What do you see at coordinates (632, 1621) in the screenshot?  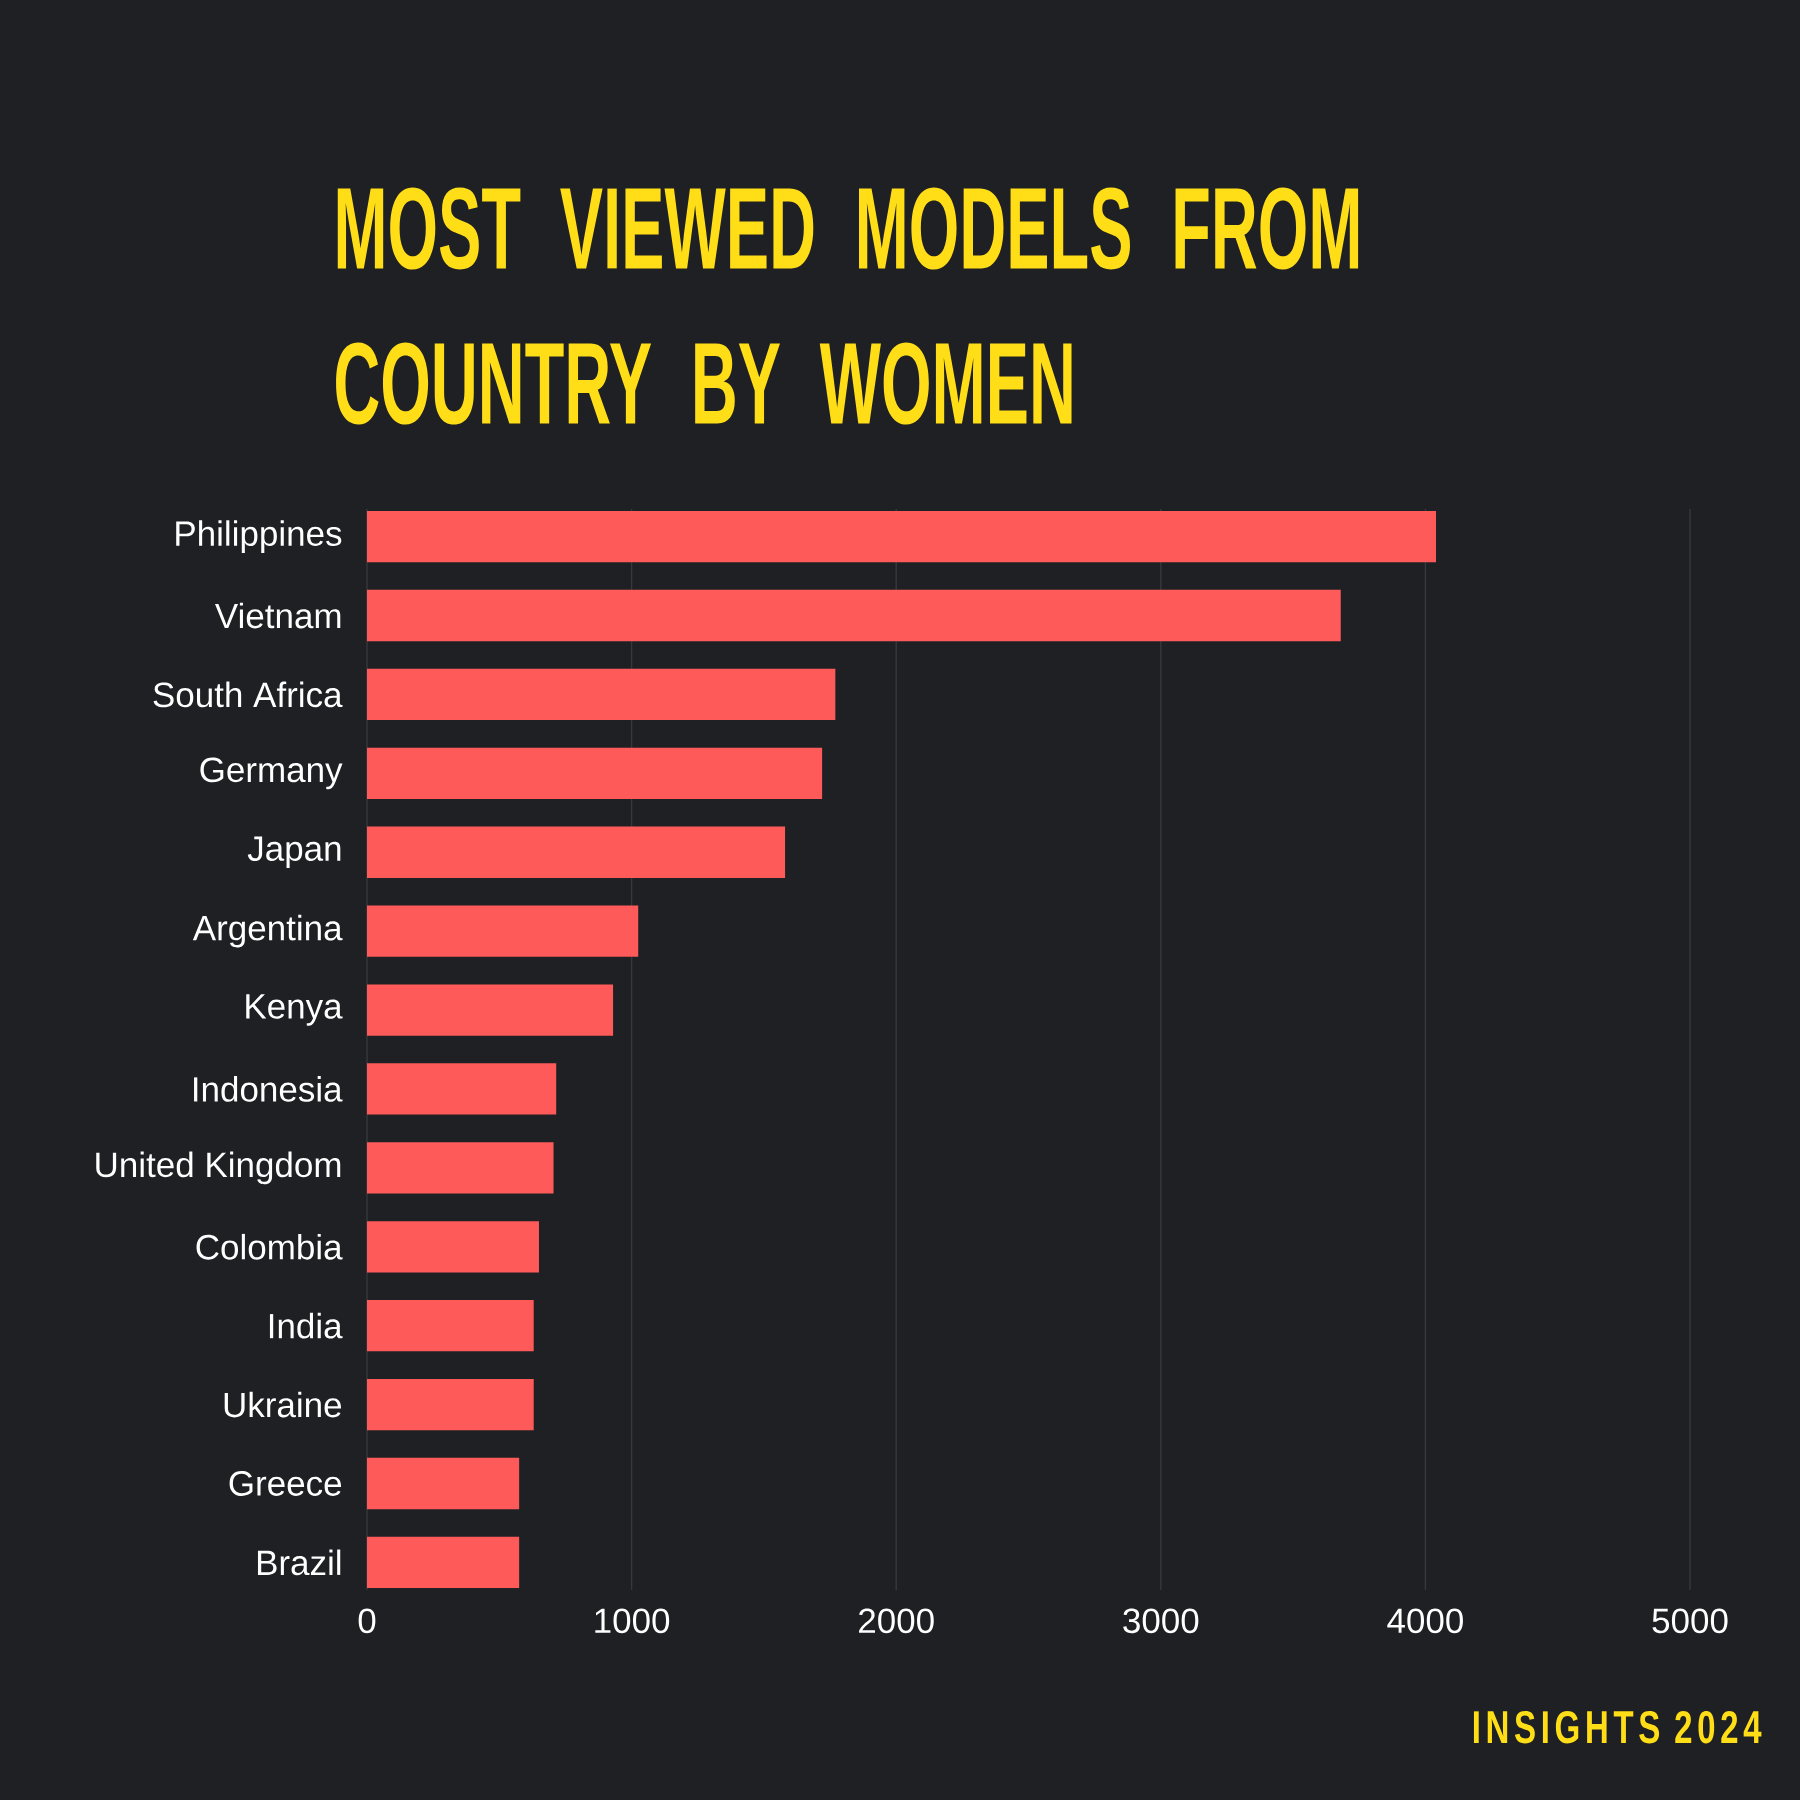 I see `x-tick-label: 1000` at bounding box center [632, 1621].